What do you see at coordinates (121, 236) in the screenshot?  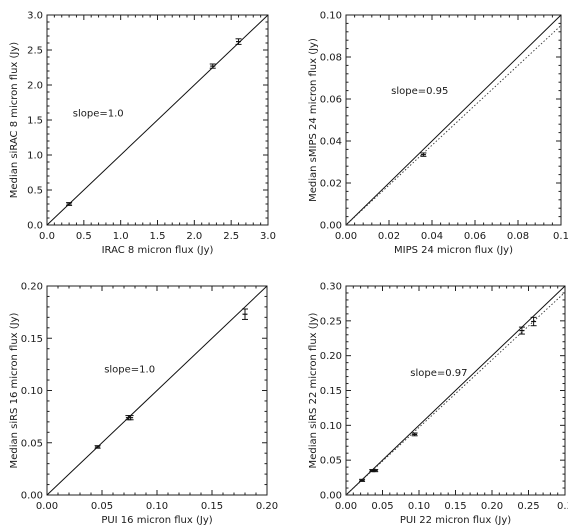 I see `x-tick-label: 1.0` at bounding box center [121, 236].